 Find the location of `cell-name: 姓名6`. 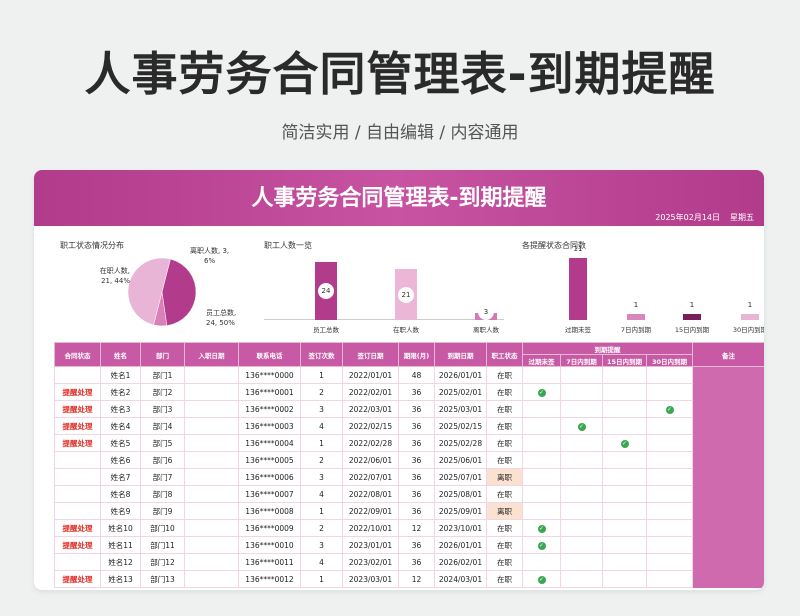

cell-name: 姓名6 is located at coordinates (120, 460).